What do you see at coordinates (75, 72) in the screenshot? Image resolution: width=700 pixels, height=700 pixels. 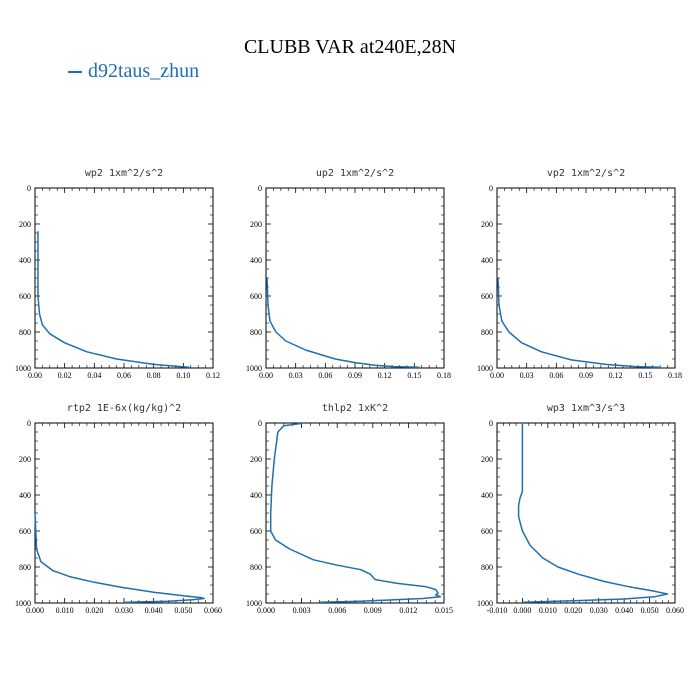 I see `legend-swatch` at bounding box center [75, 72].